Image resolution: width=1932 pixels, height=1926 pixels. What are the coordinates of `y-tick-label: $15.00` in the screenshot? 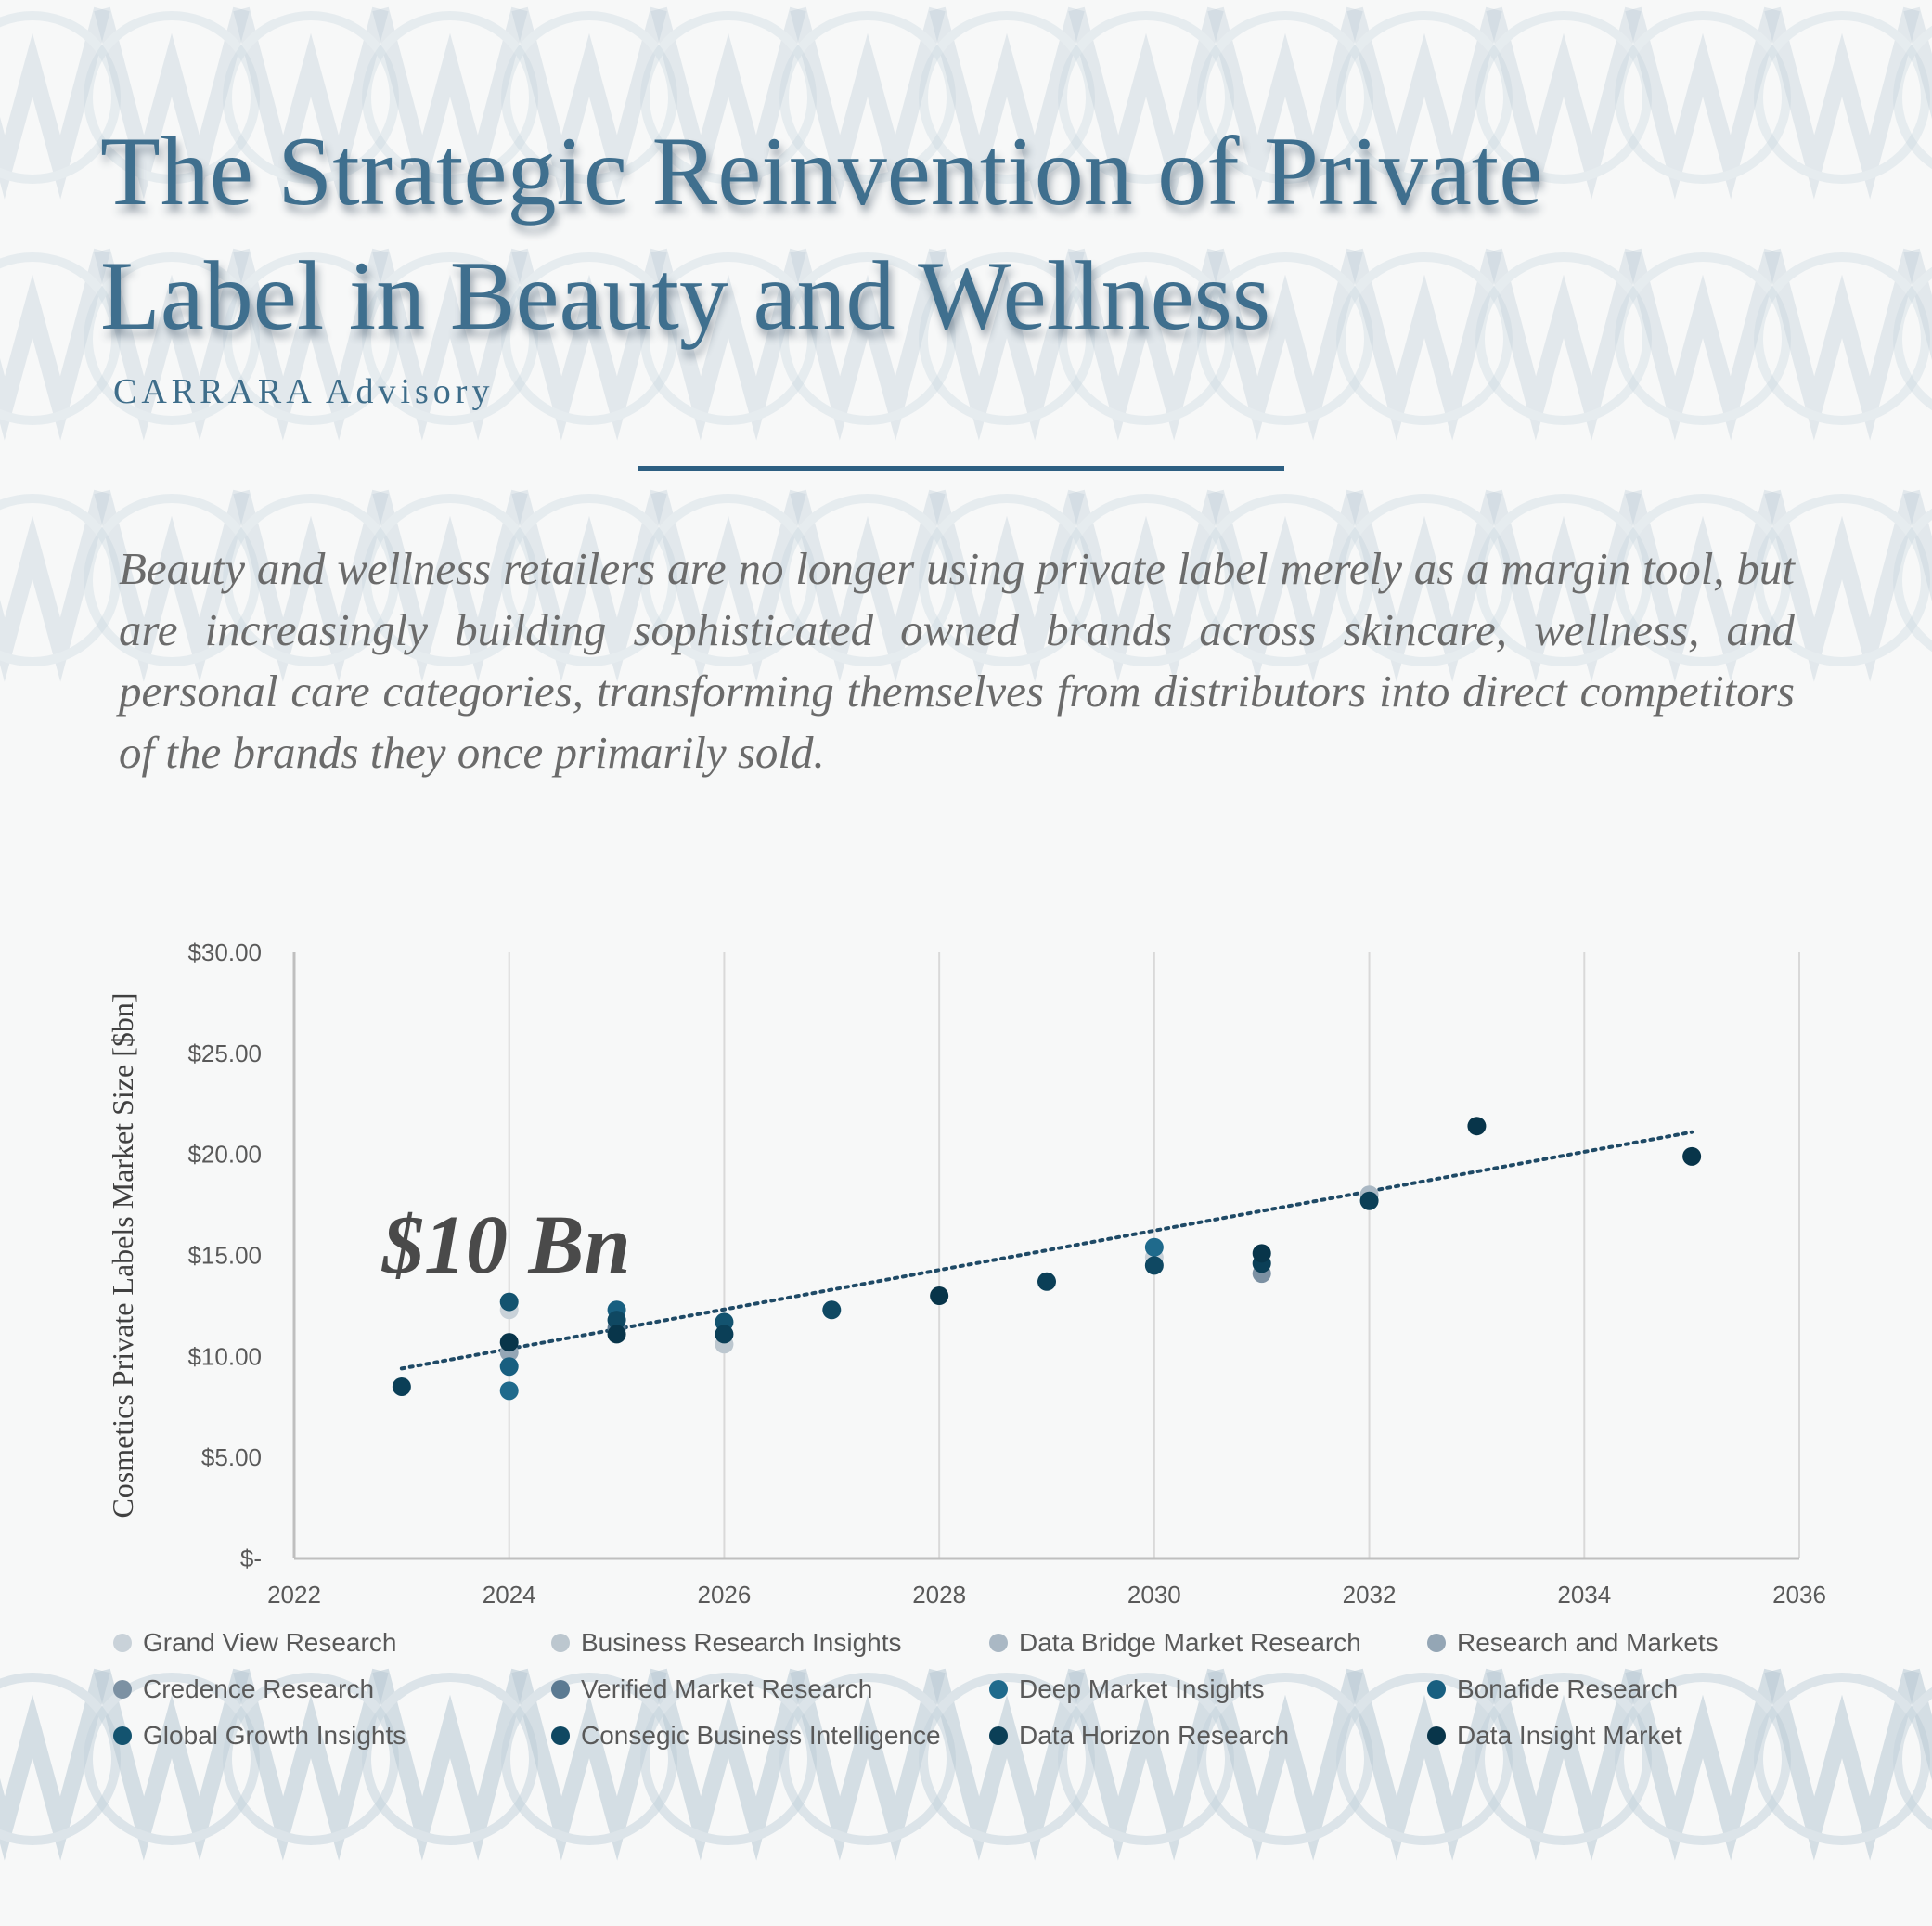 It's located at (225, 1256).